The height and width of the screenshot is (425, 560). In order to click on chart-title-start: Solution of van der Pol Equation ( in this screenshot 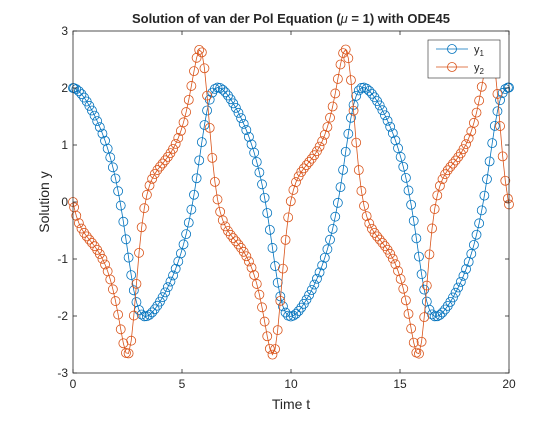, I will do `click(236, 18)`.